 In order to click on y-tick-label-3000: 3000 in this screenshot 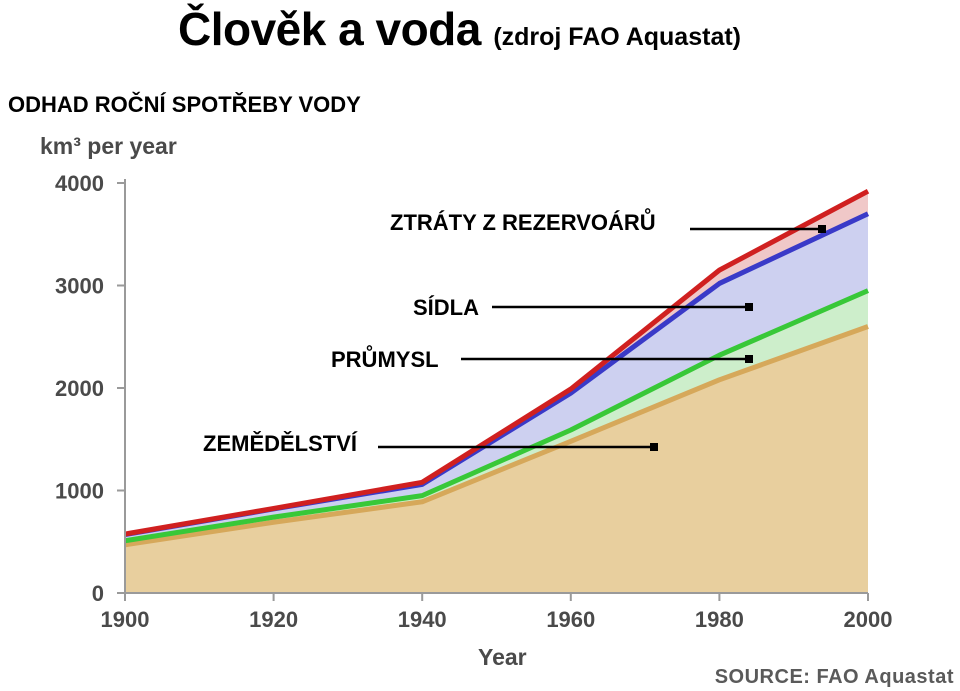, I will do `click(79, 286)`.